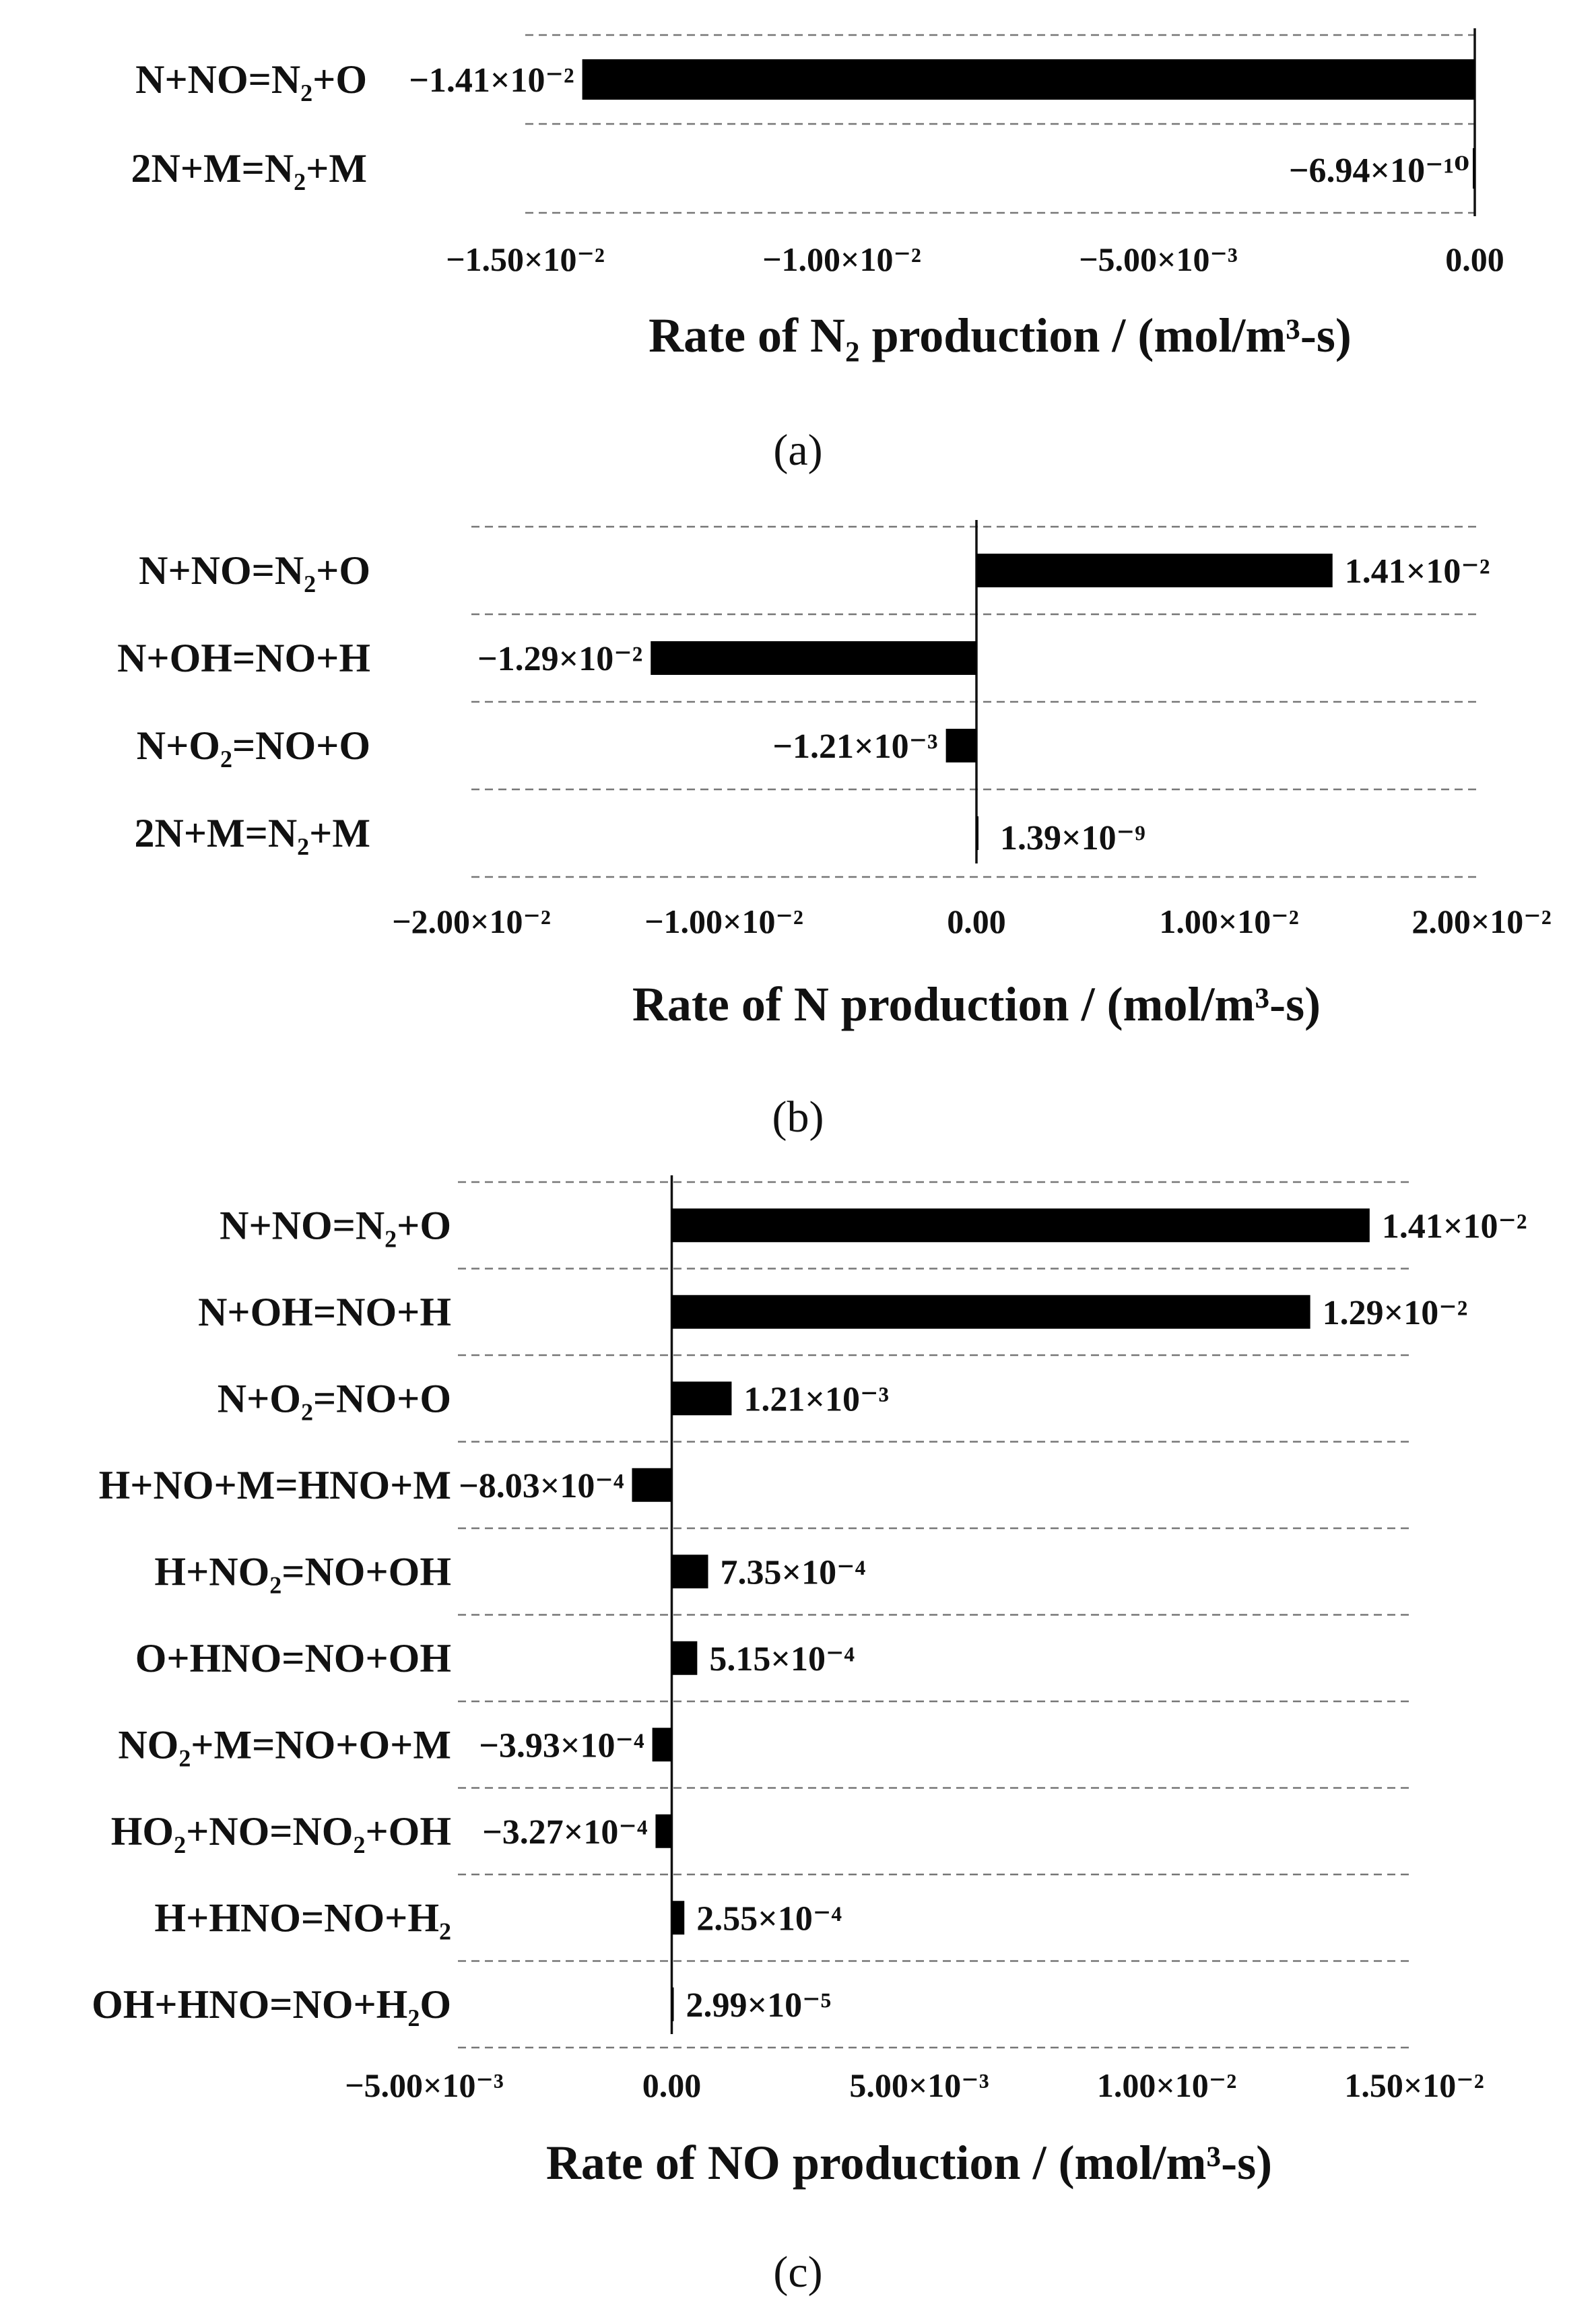  Describe the element at coordinates (854, 747) in the screenshot. I see `data-label: −1.21×10⁻³` at that location.